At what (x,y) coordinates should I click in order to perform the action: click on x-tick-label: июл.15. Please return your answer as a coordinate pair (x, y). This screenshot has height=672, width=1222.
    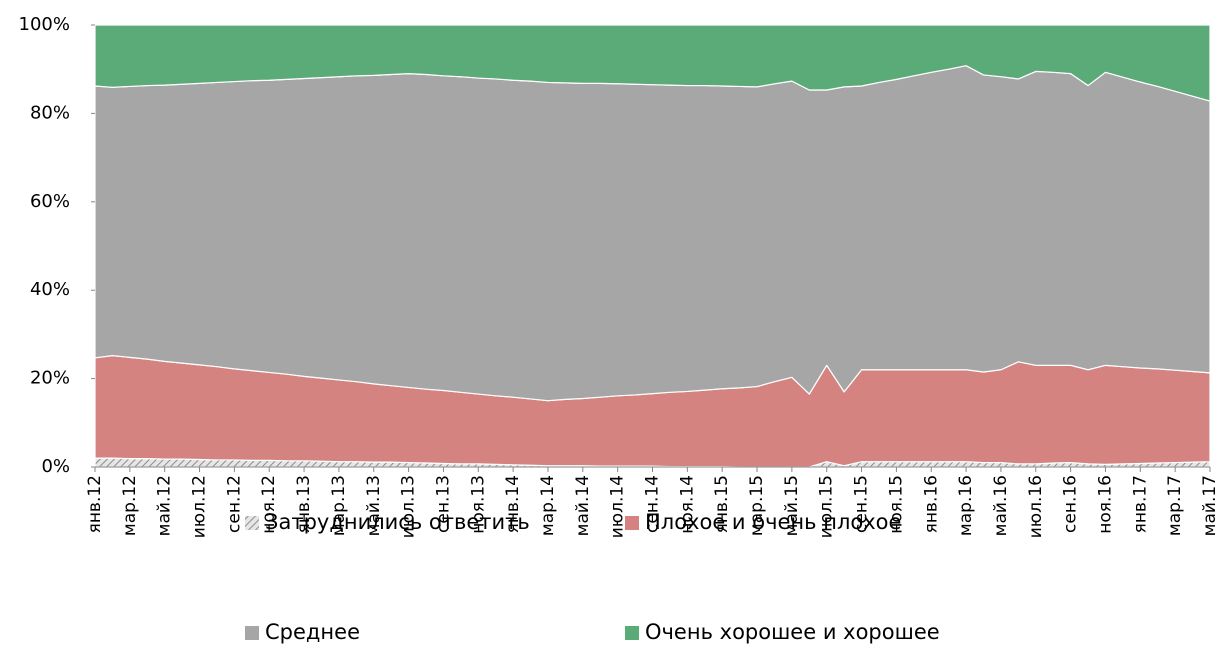
    Looking at the image, I should click on (827, 506).